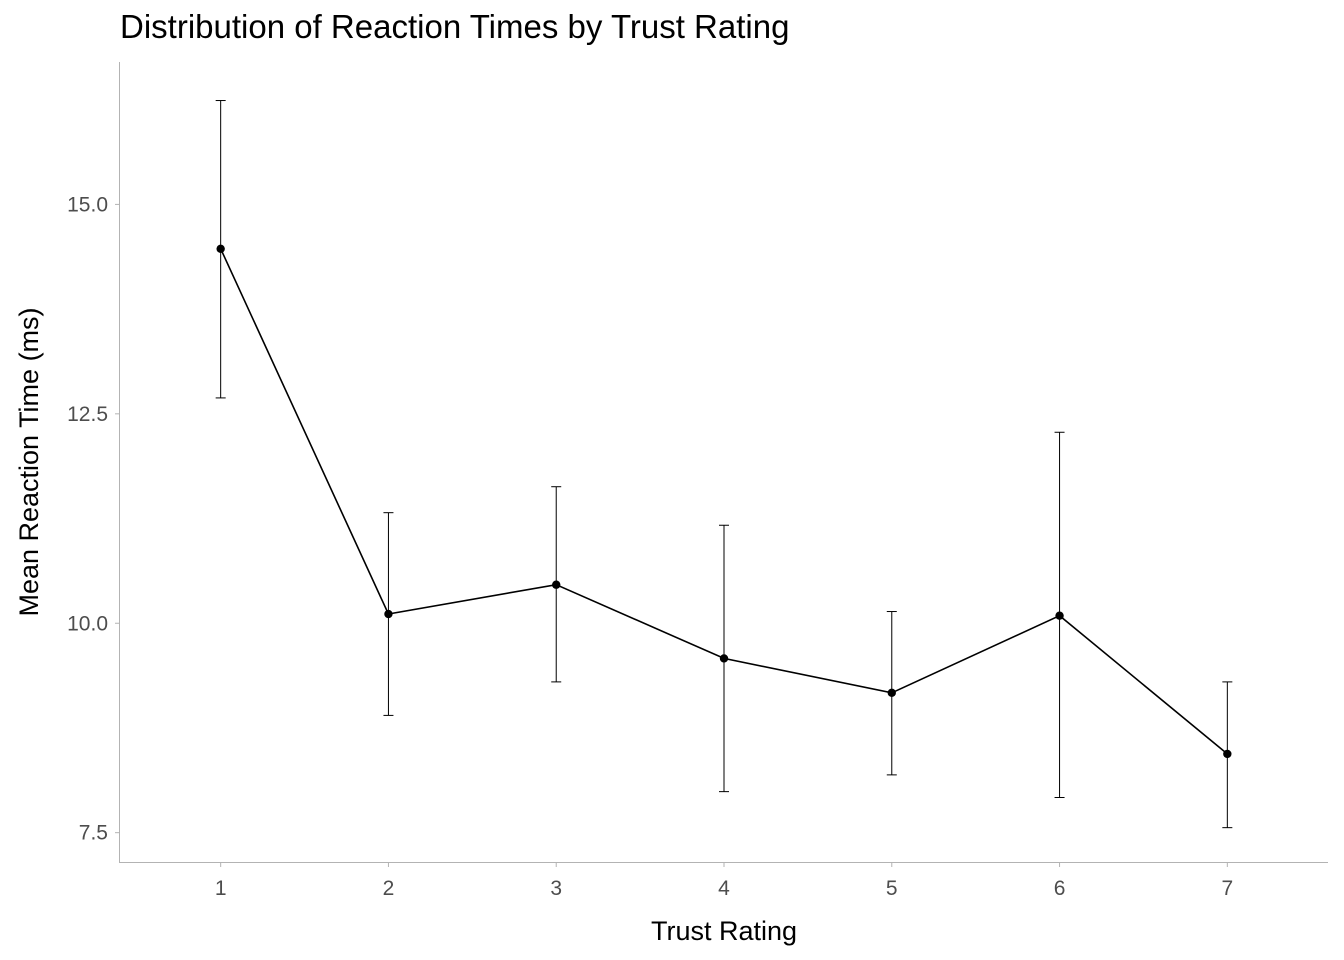 The image size is (1344, 960). I want to click on x-tick-label: 4, so click(724, 888).